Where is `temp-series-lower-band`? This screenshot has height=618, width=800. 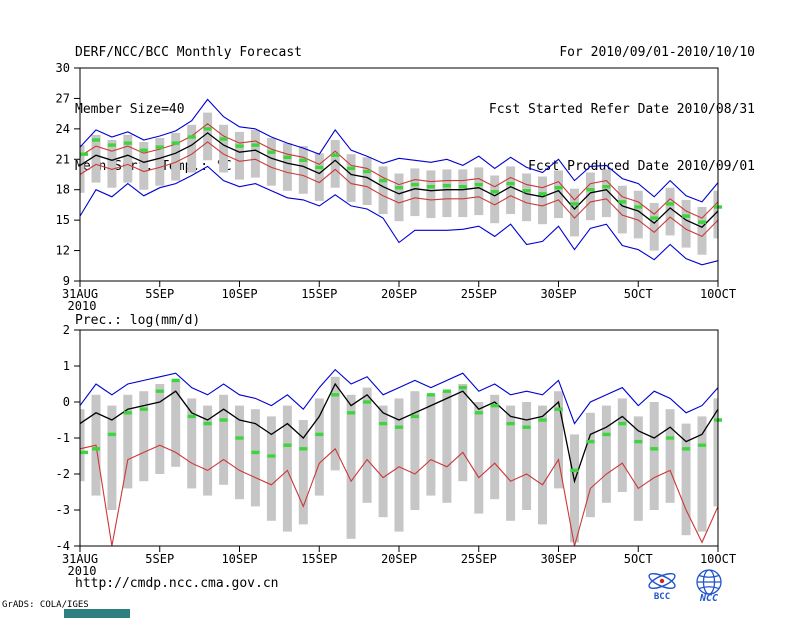 temp-series-lower-band is located at coordinates (399, 189).